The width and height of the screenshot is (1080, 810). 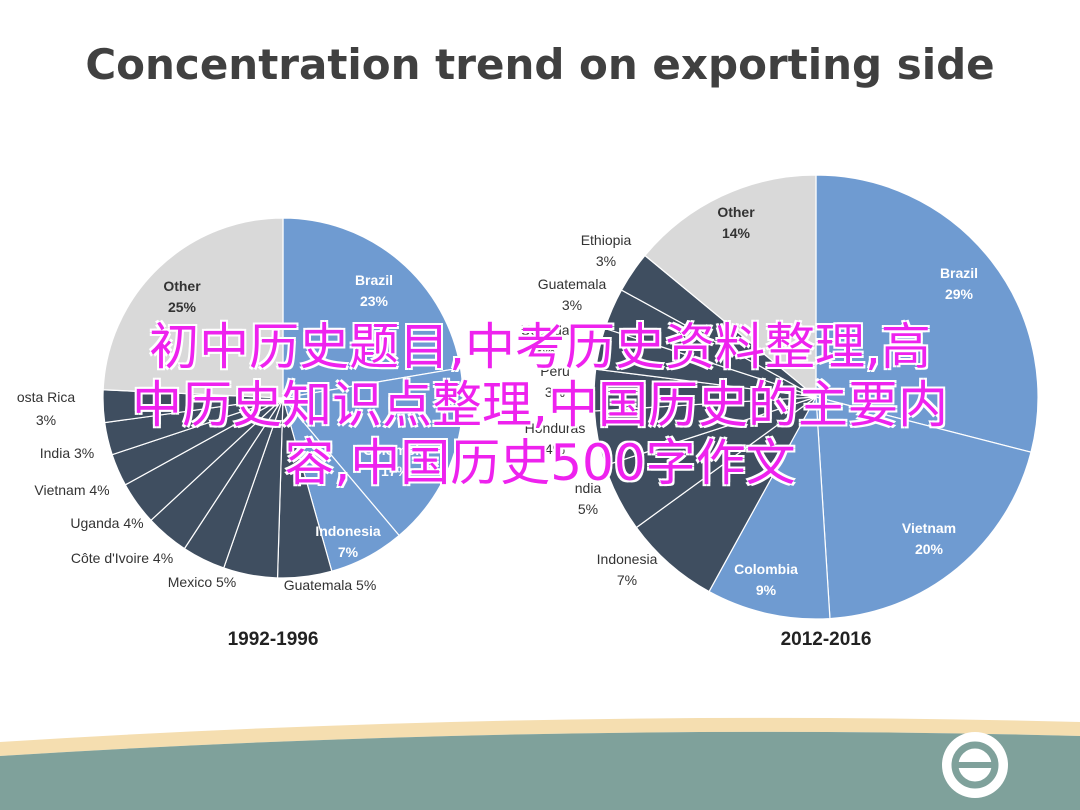 I want to click on slice-label-uganda: Uganda 3%, so click(x=544, y=340).